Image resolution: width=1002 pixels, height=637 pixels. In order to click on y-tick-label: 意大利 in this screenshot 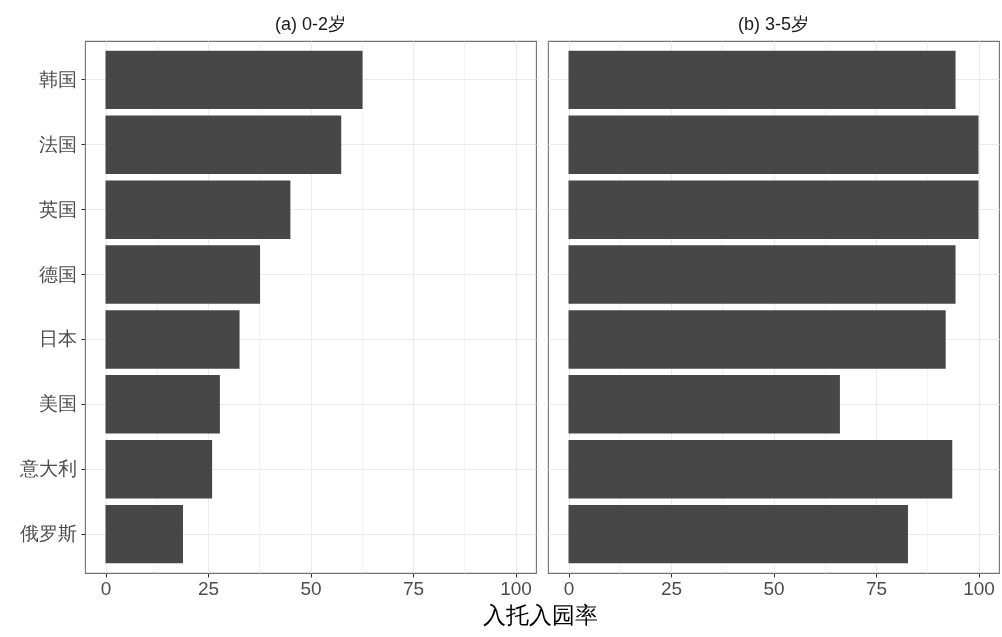, I will do `click(47, 469)`.